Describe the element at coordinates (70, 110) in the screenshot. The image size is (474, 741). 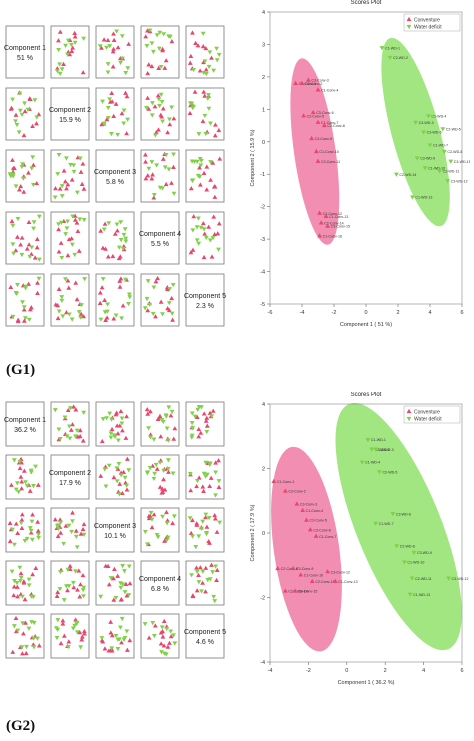
I see `component-name: Component 2` at that location.